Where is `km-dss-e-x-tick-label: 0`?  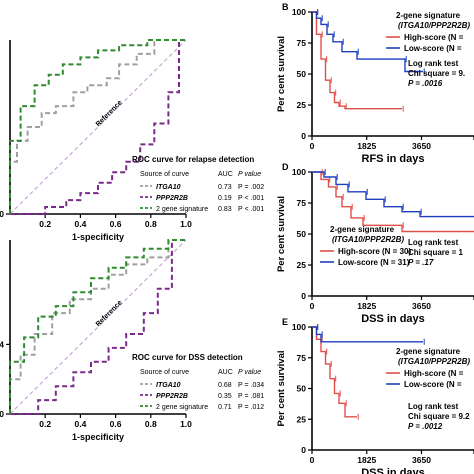
km-dss-e-x-tick-label: 0 is located at coordinates (312, 460).